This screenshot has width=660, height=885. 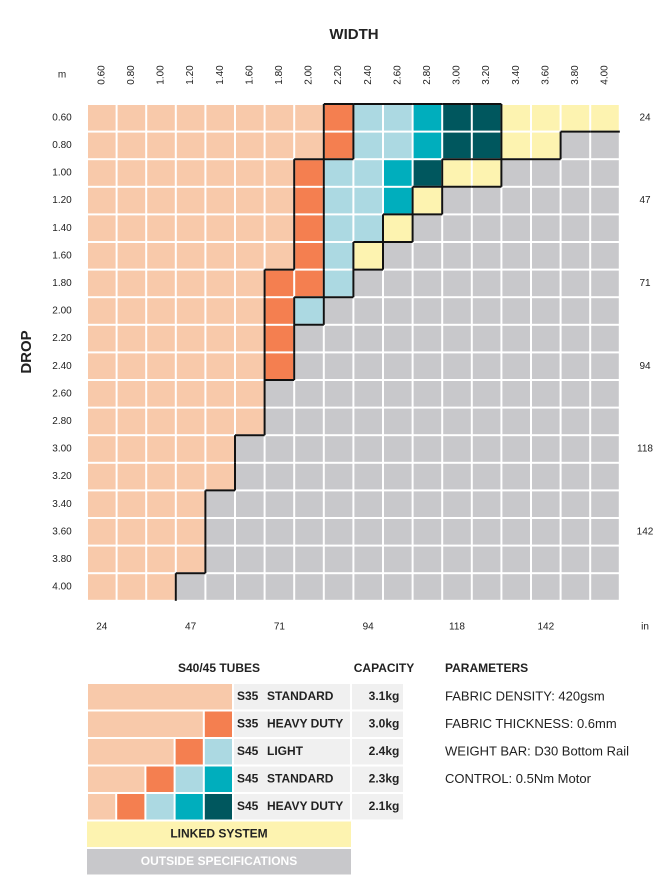 I want to click on parameter: FABRIC DENSITY: 420gsm, so click(x=525, y=695).